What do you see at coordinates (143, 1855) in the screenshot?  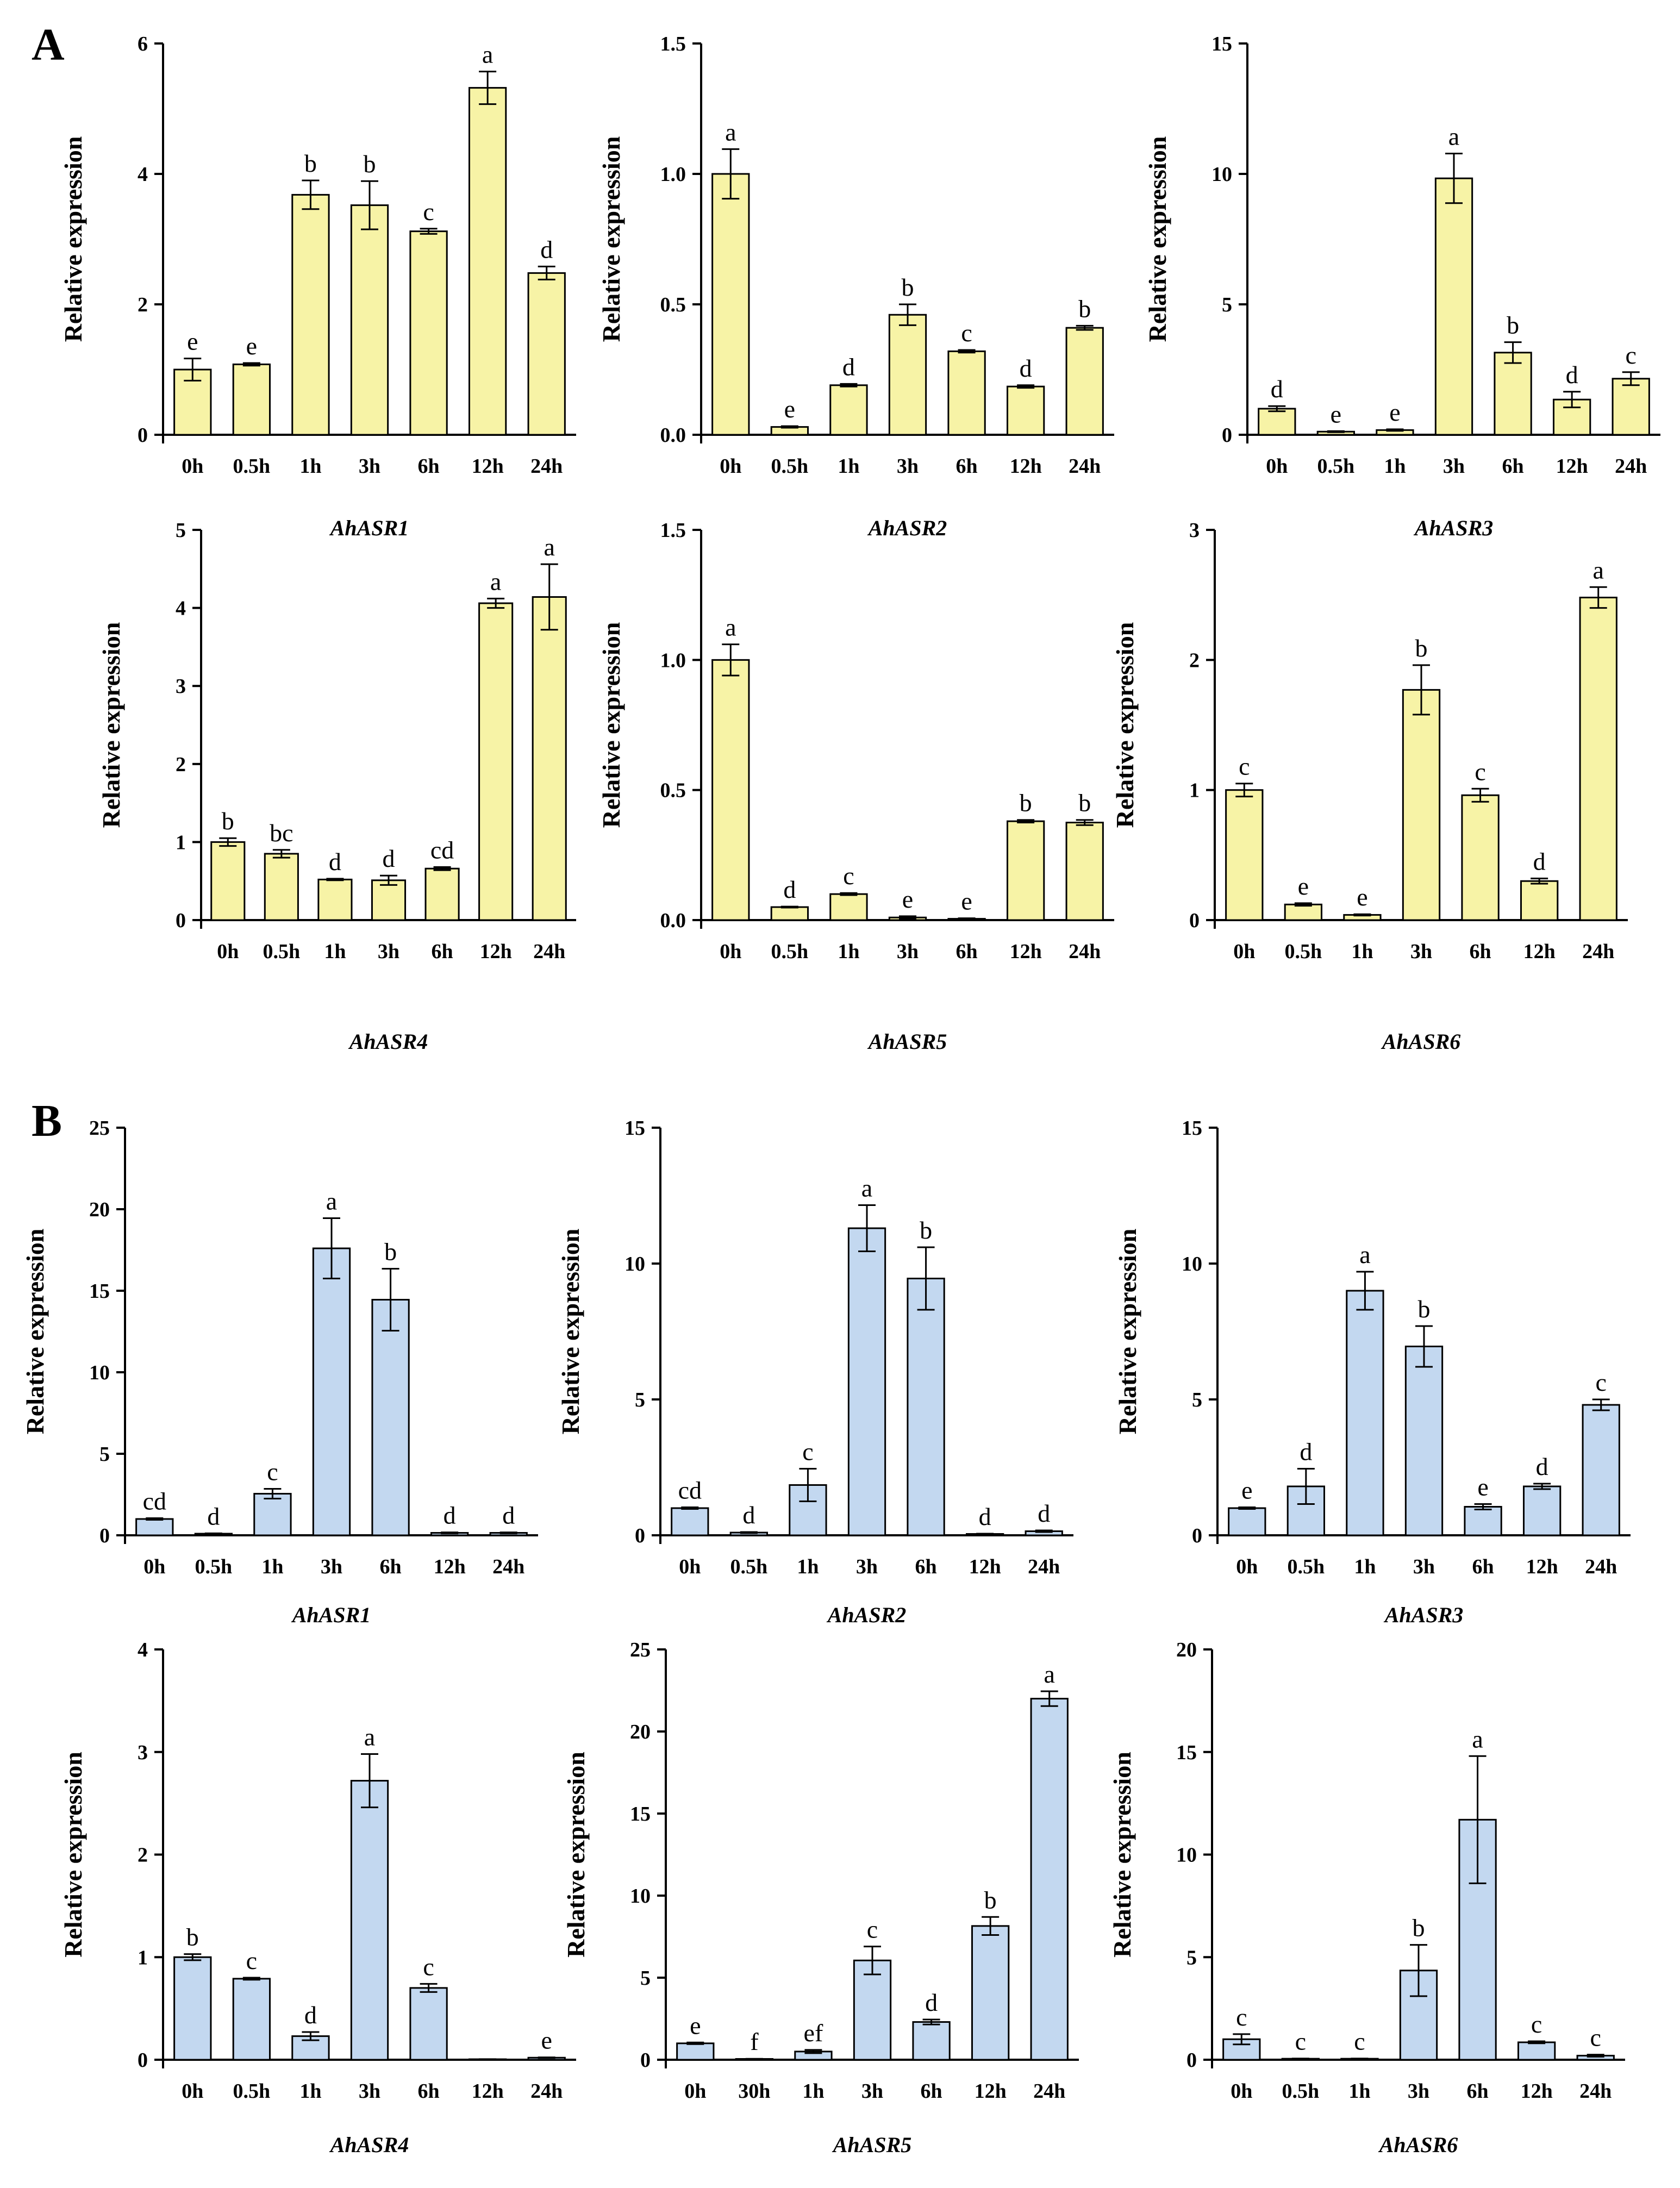 I see `y-tick-label: 2` at bounding box center [143, 1855].